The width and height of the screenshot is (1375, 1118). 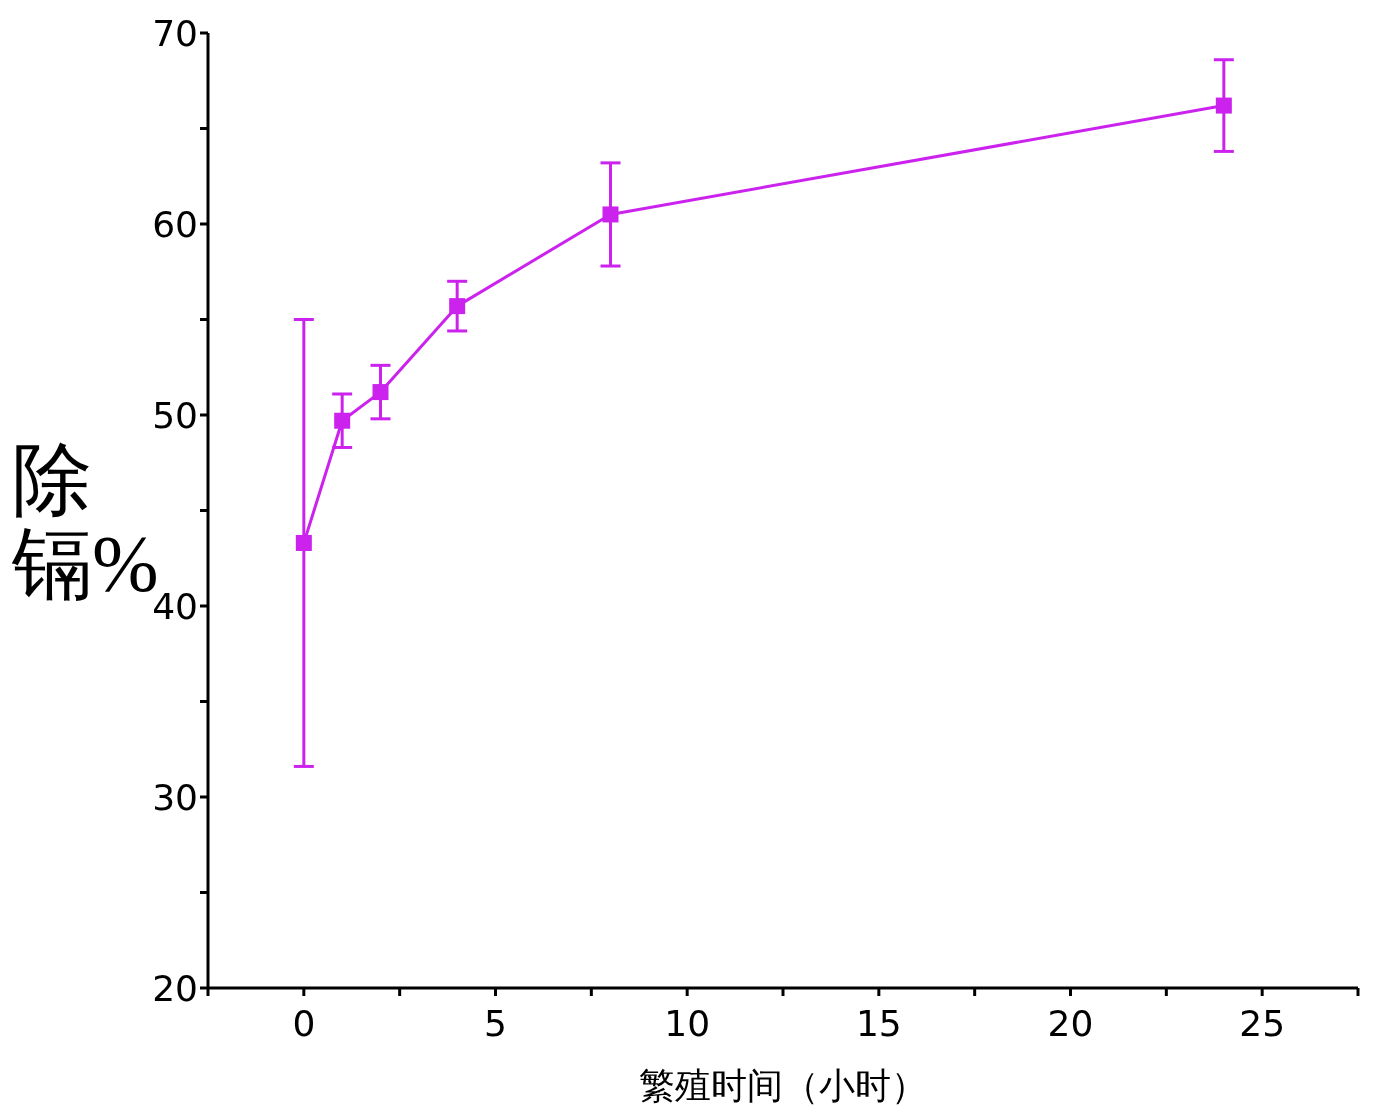 What do you see at coordinates (687, 1023) in the screenshot?
I see `x-tick-label: 10` at bounding box center [687, 1023].